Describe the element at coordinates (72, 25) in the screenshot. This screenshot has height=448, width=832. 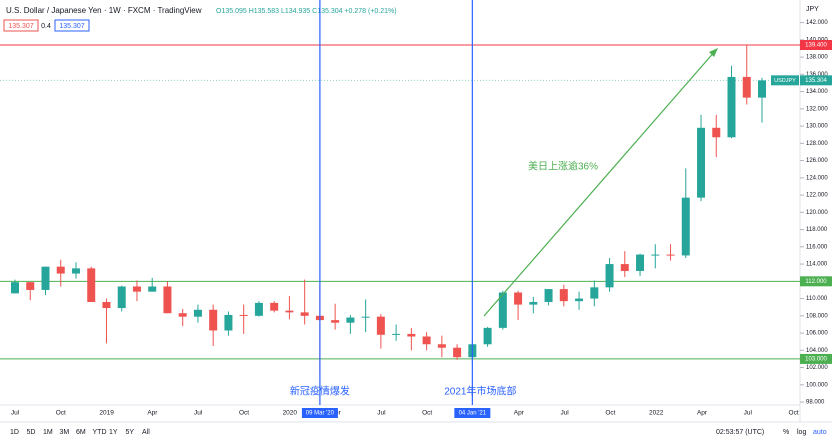
I see `buy-box` at that location.